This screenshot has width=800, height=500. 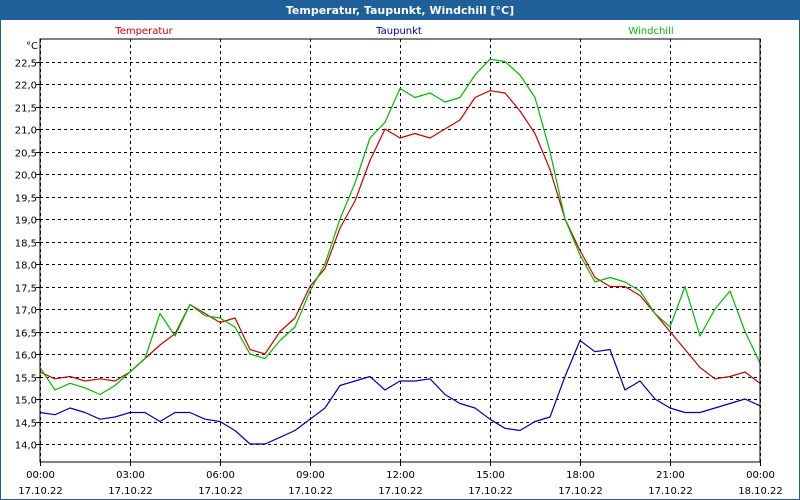 What do you see at coordinates (130, 475) in the screenshot?
I see `x-tick-label-time: 03:00` at bounding box center [130, 475].